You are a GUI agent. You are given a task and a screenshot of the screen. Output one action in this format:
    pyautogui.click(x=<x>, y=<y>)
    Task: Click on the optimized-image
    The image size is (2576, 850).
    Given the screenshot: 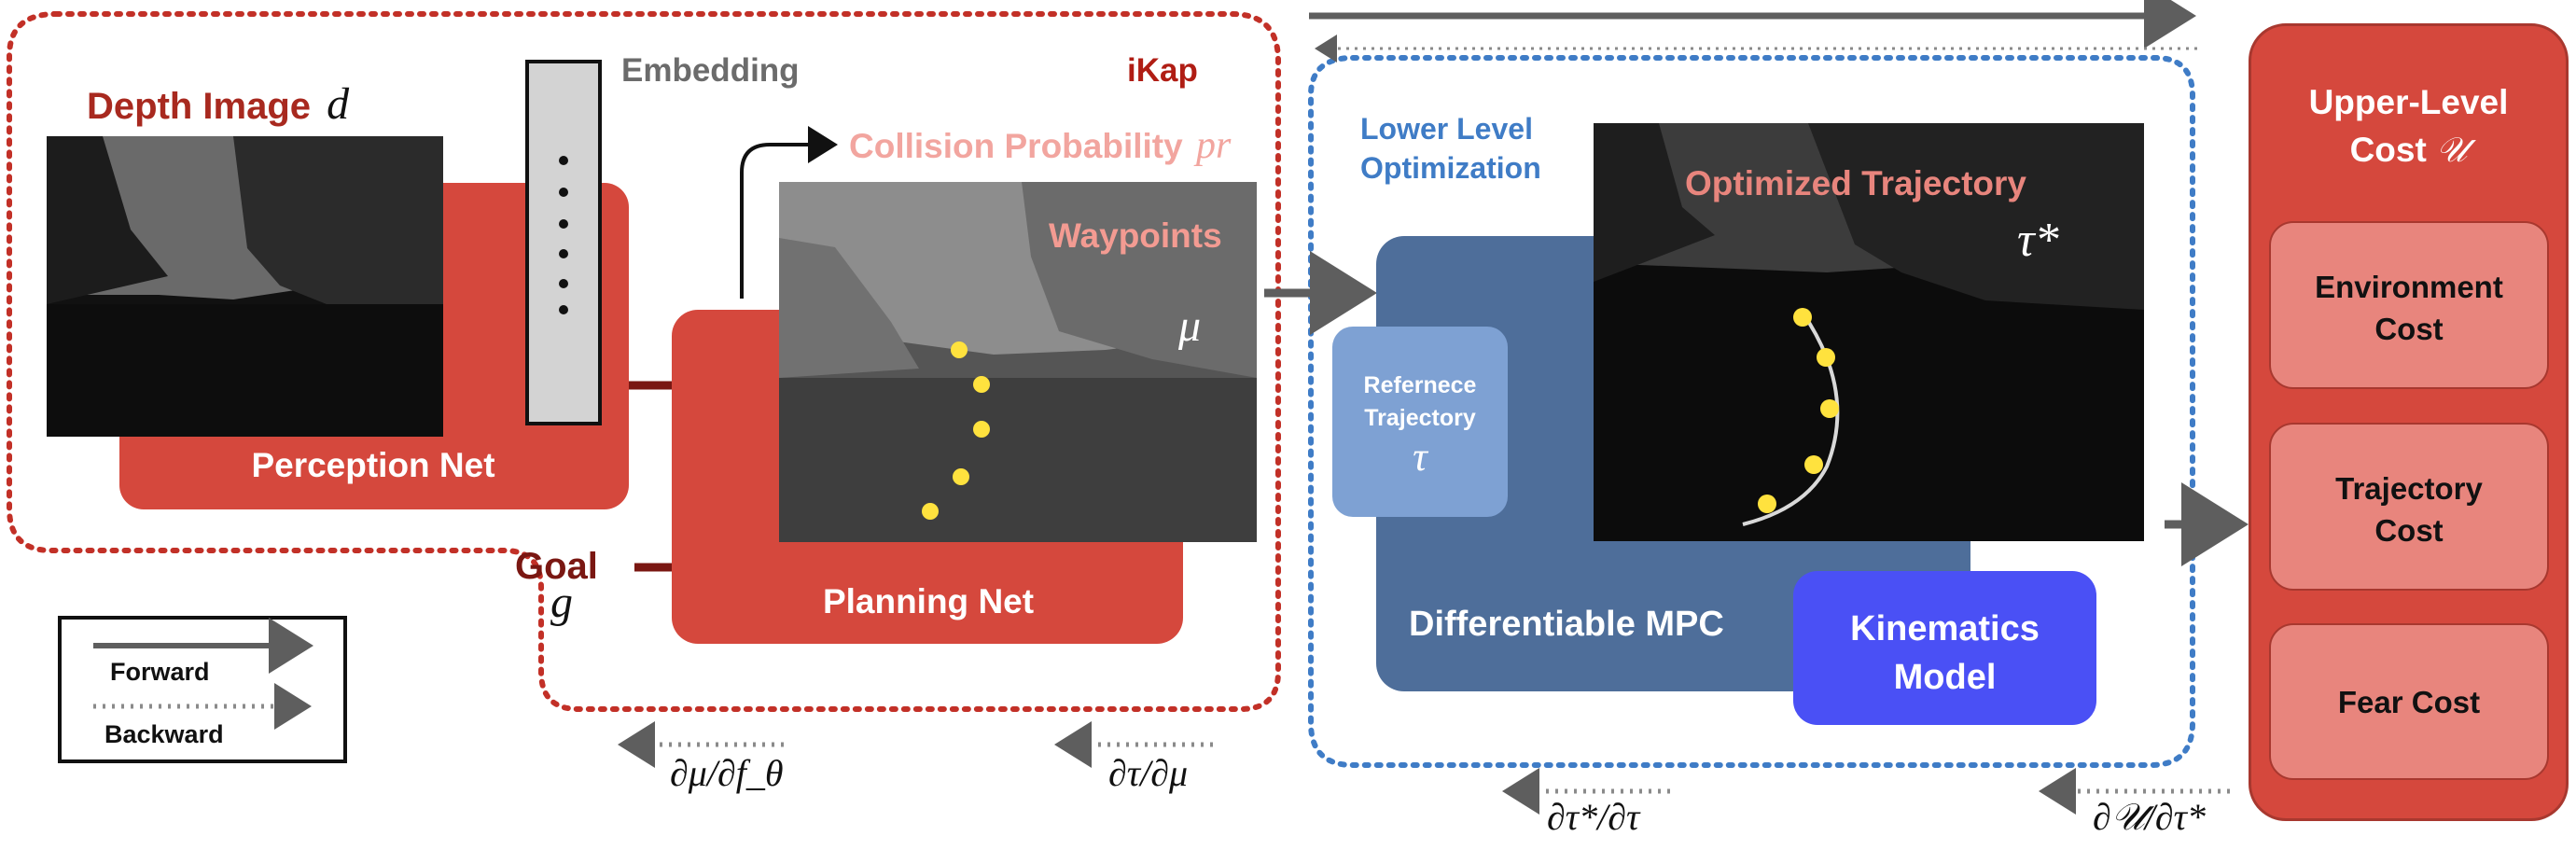 What is the action you would take?
    pyautogui.click(x=1869, y=332)
    